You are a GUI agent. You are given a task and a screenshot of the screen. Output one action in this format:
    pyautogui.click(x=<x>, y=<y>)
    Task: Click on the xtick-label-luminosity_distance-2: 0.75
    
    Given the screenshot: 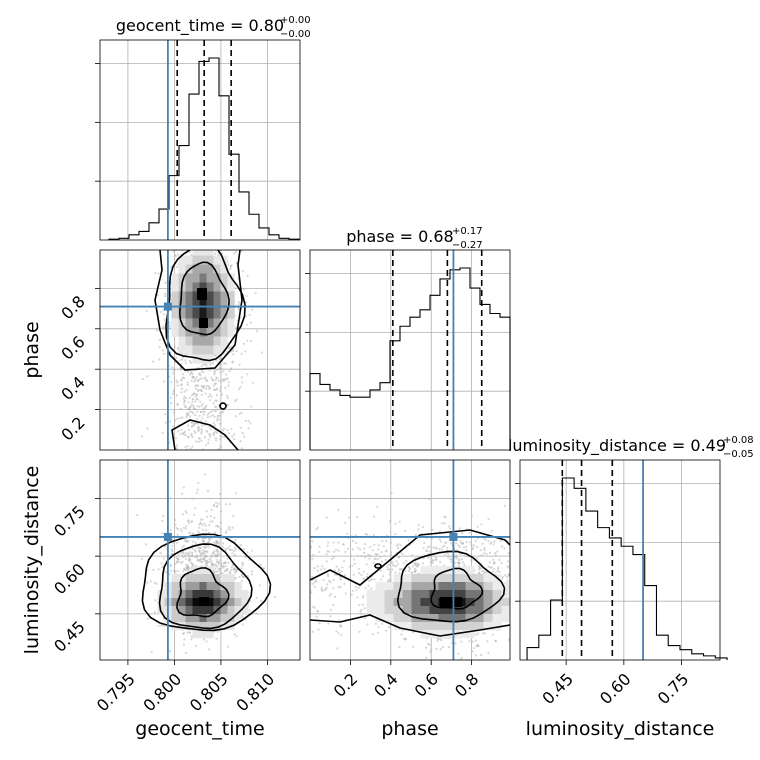 What is the action you would take?
    pyautogui.click(x=673, y=688)
    